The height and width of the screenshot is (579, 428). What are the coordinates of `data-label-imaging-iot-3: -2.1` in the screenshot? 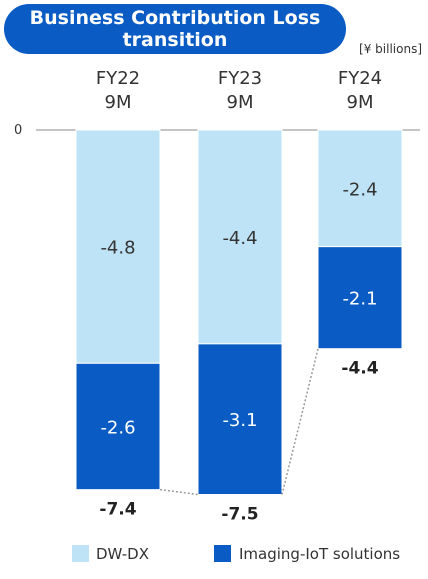 It's located at (359, 299).